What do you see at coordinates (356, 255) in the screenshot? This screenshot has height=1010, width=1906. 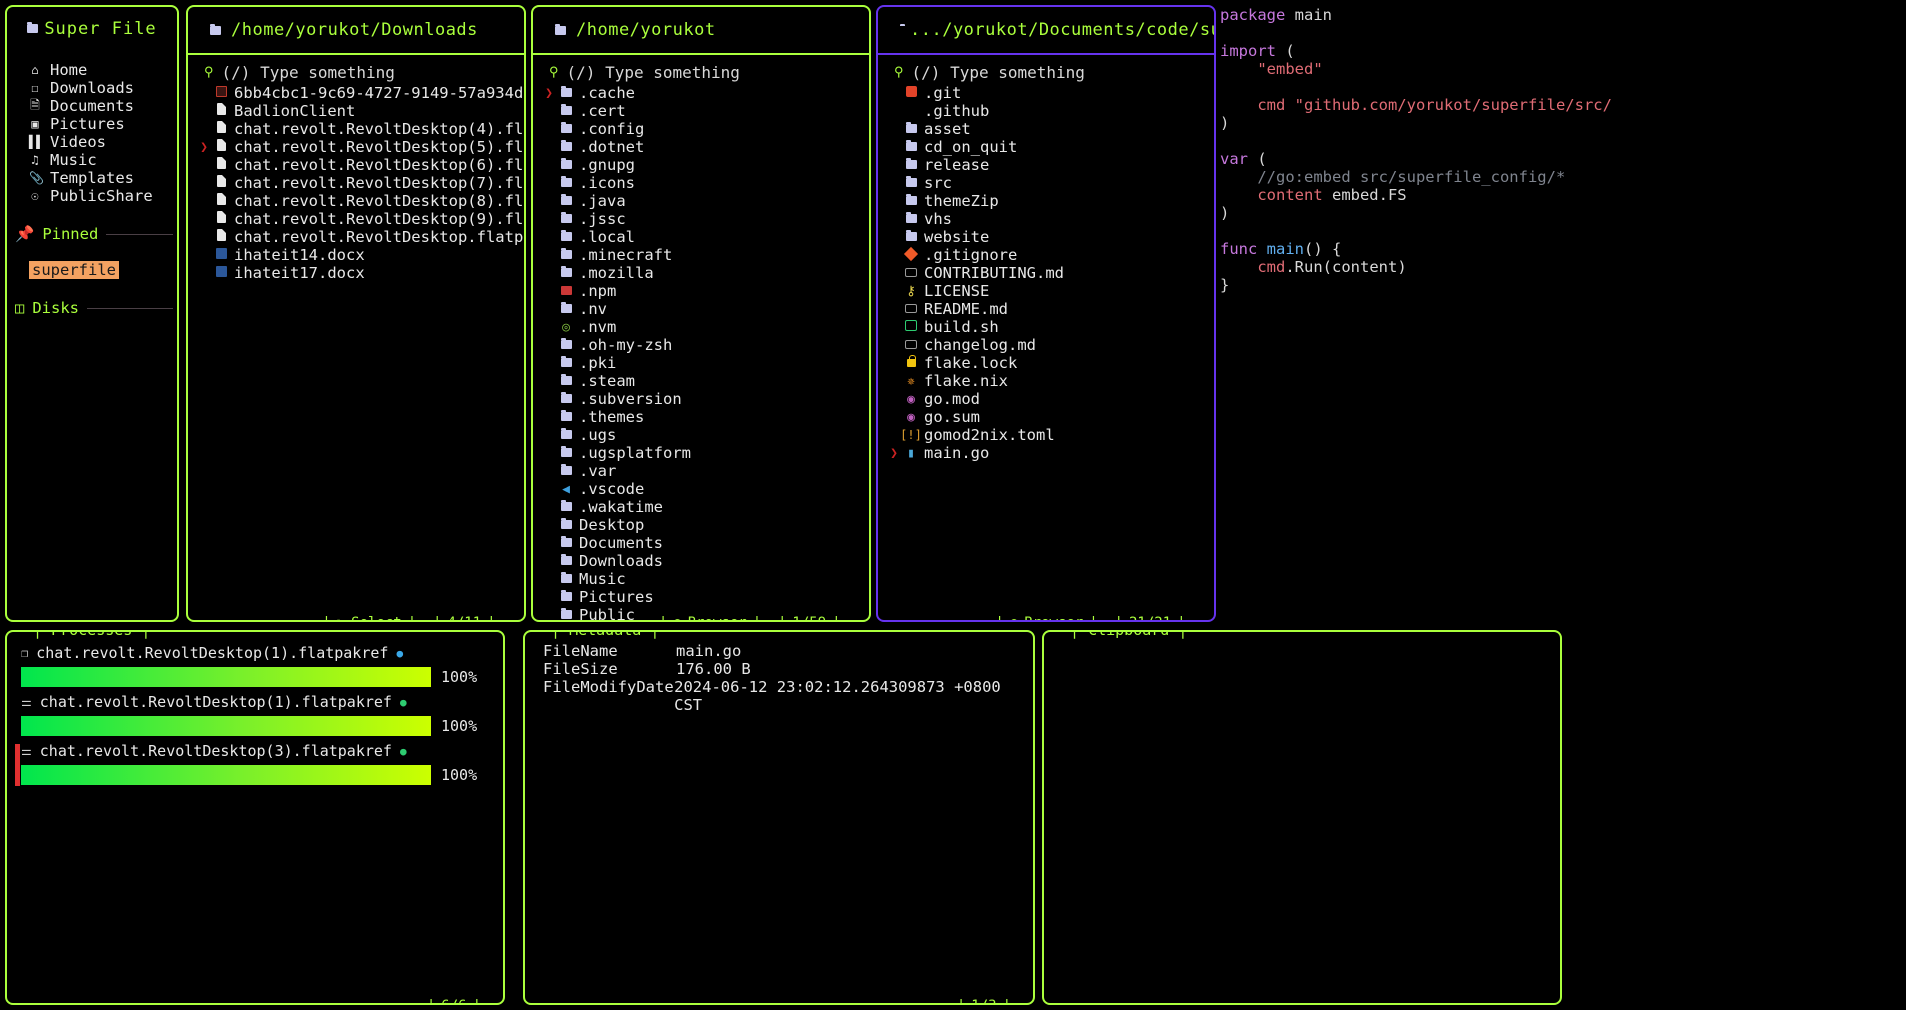 I see `file-list-item: ihateit14.docx` at bounding box center [356, 255].